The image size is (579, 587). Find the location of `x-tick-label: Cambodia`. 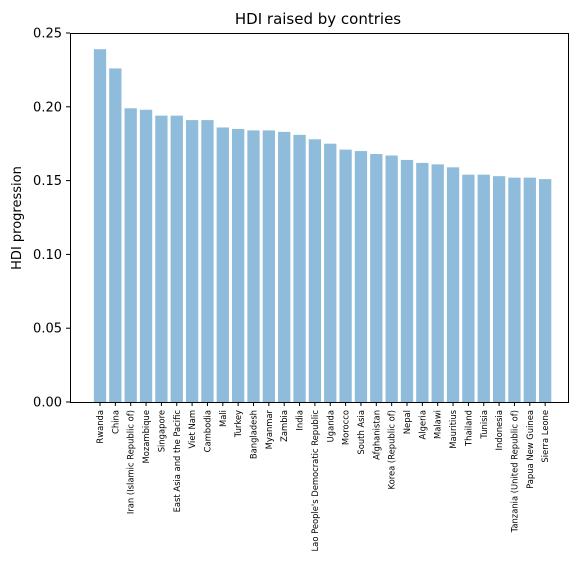

x-tick-label: Cambodia is located at coordinates (207, 431).